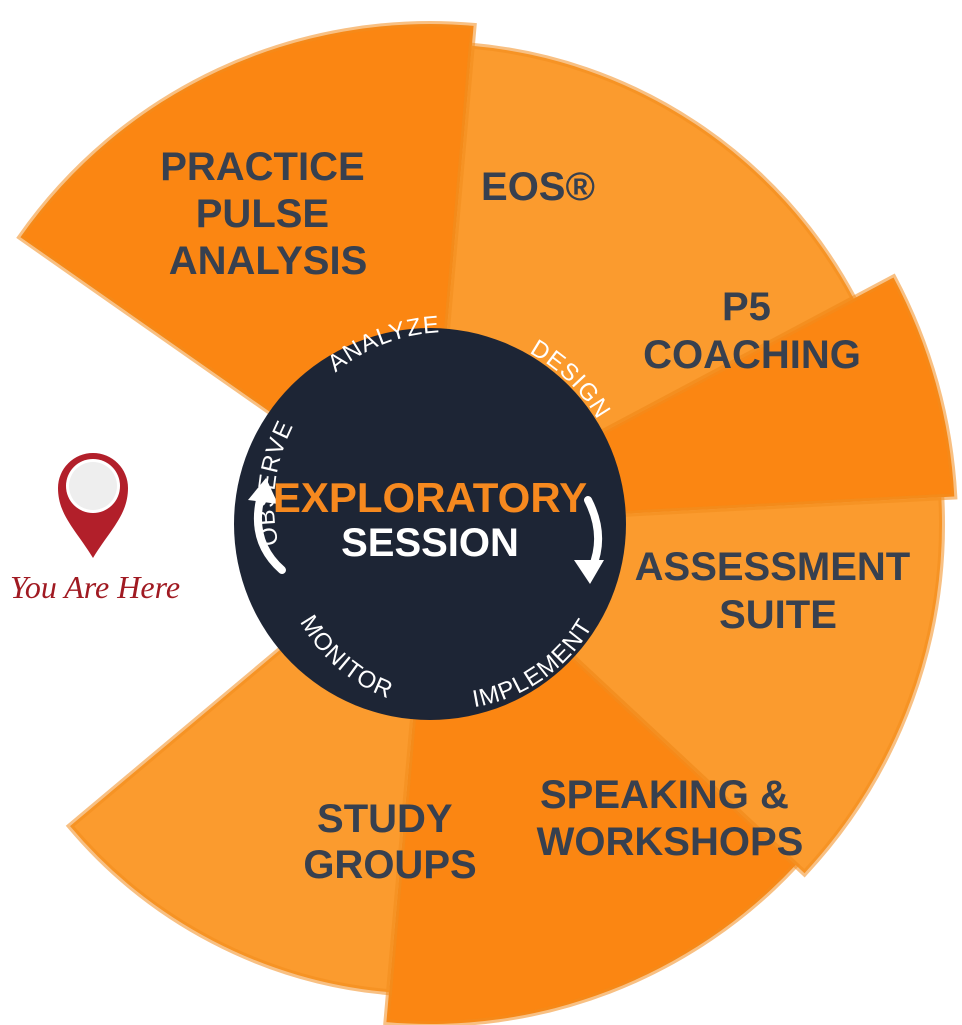  What do you see at coordinates (670, 818) in the screenshot?
I see `segment-label-speaking-workshops: SPEAKING & WORKSHOPS` at bounding box center [670, 818].